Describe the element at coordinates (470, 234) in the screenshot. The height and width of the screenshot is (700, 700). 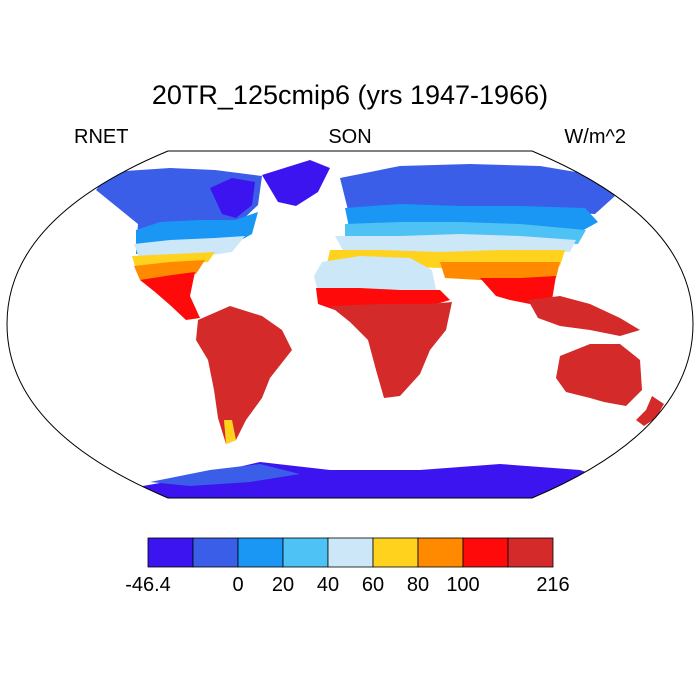
I see `eurasia` at that location.